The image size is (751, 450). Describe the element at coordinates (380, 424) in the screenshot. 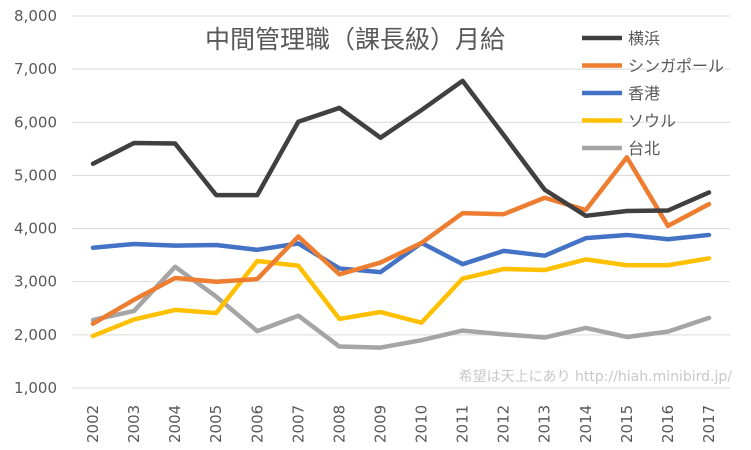

I see `x-tick-label: 2009` at that location.